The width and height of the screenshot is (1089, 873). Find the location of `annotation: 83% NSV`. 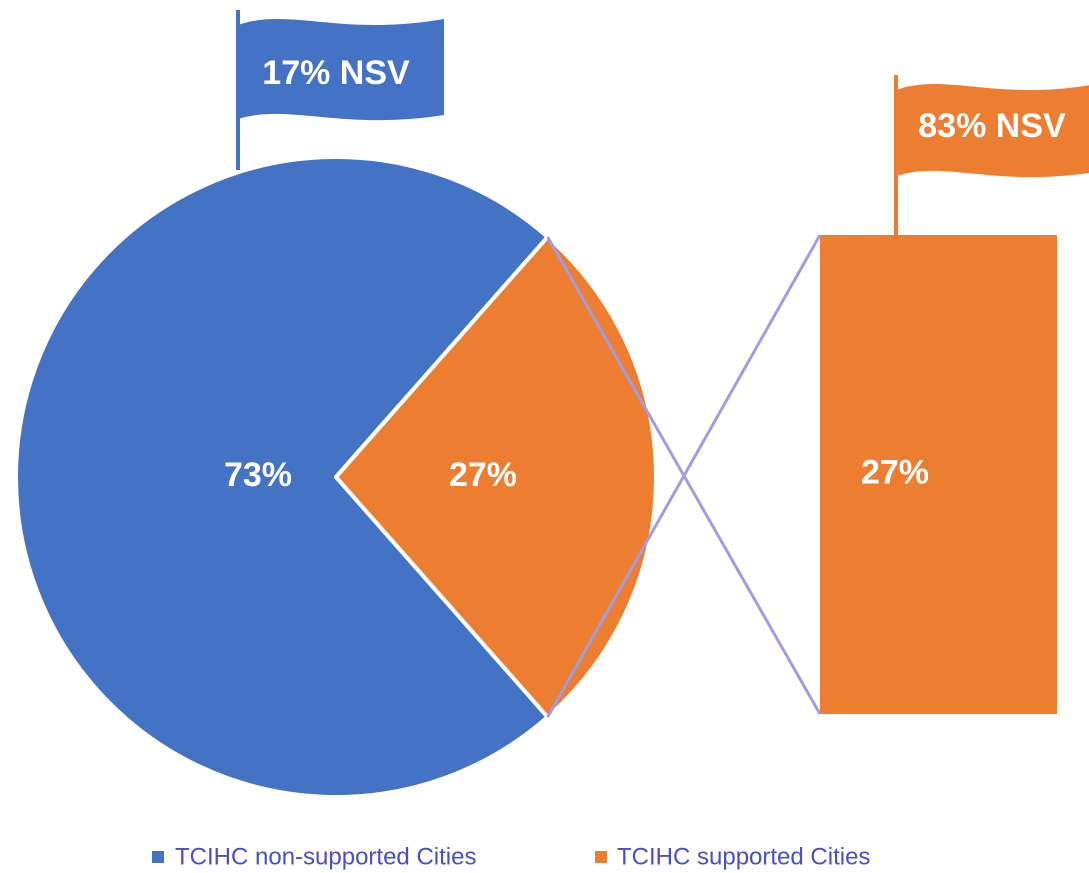

annotation: 83% NSV is located at coordinates (992, 126).